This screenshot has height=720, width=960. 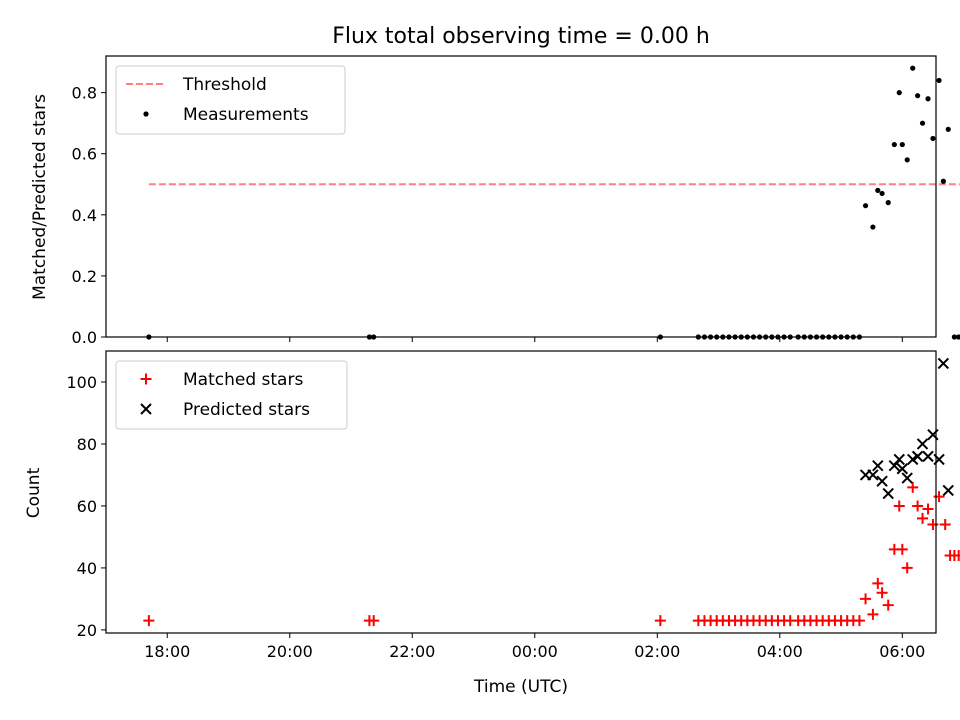 I want to click on legend-predicted-stars-swatch-shape, so click(x=146, y=409).